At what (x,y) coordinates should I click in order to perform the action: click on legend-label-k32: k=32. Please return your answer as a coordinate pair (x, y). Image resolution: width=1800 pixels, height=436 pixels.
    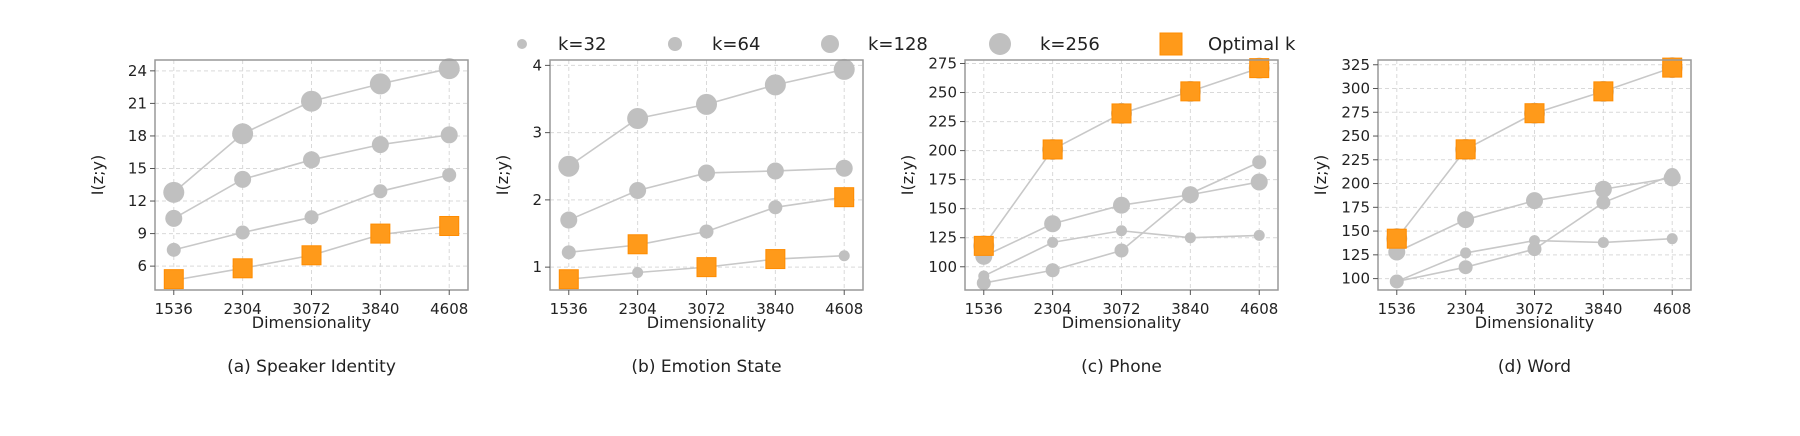
    Looking at the image, I should click on (582, 44).